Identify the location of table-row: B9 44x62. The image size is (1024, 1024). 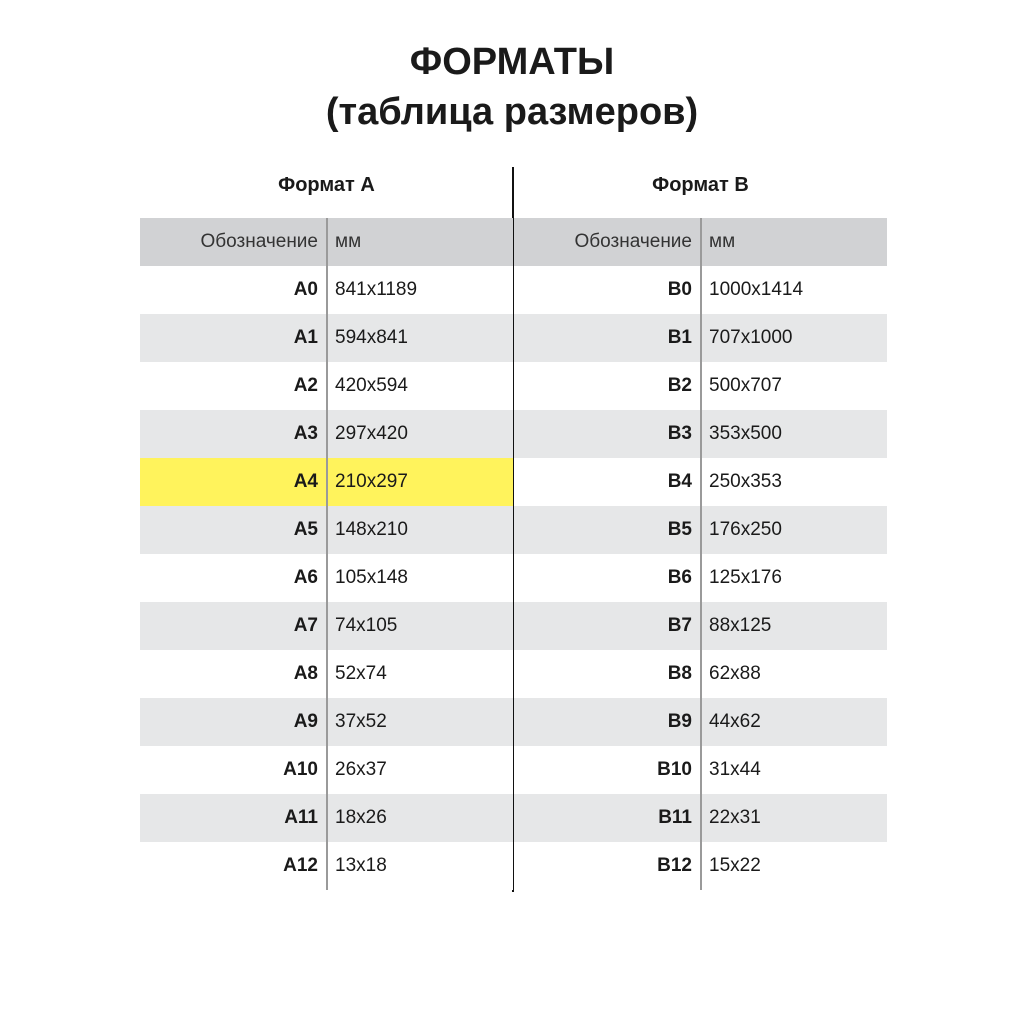
(700, 722).